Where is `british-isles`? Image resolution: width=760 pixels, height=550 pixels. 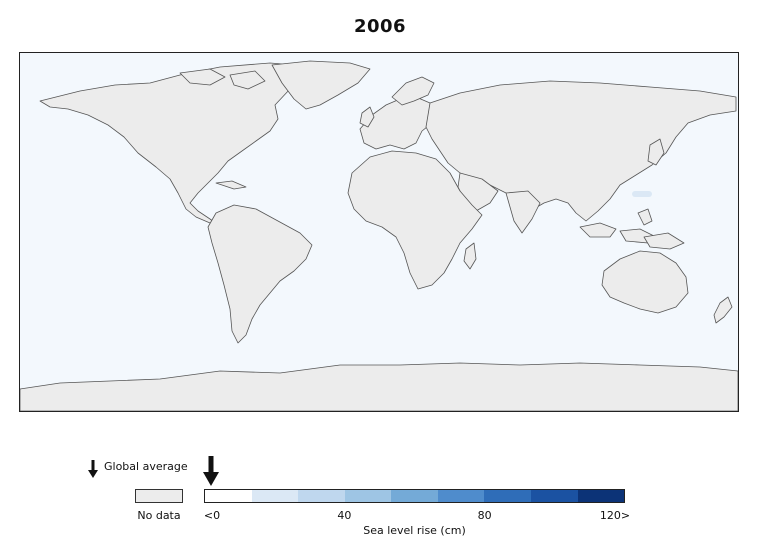
british-isles is located at coordinates (367, 117).